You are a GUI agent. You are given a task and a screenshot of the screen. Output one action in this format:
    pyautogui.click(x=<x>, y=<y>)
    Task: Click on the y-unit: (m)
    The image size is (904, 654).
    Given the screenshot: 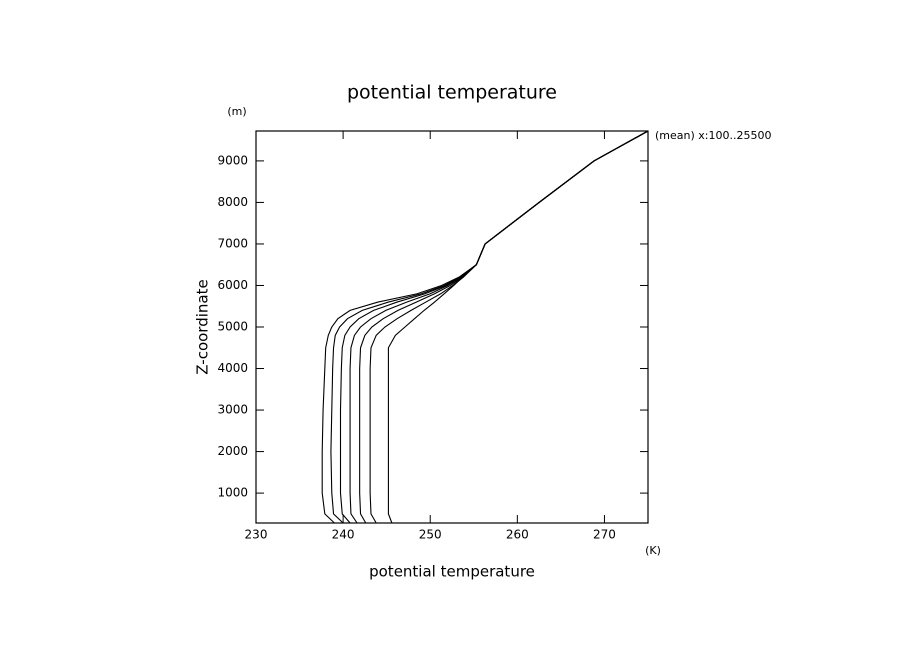 What is the action you would take?
    pyautogui.click(x=236, y=111)
    